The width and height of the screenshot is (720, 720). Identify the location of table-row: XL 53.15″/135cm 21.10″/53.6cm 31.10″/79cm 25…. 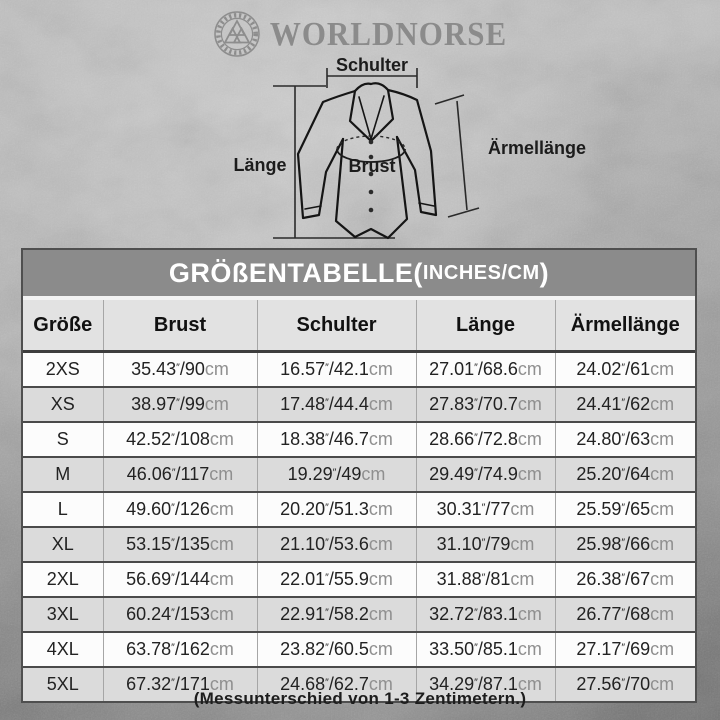
(359, 545).